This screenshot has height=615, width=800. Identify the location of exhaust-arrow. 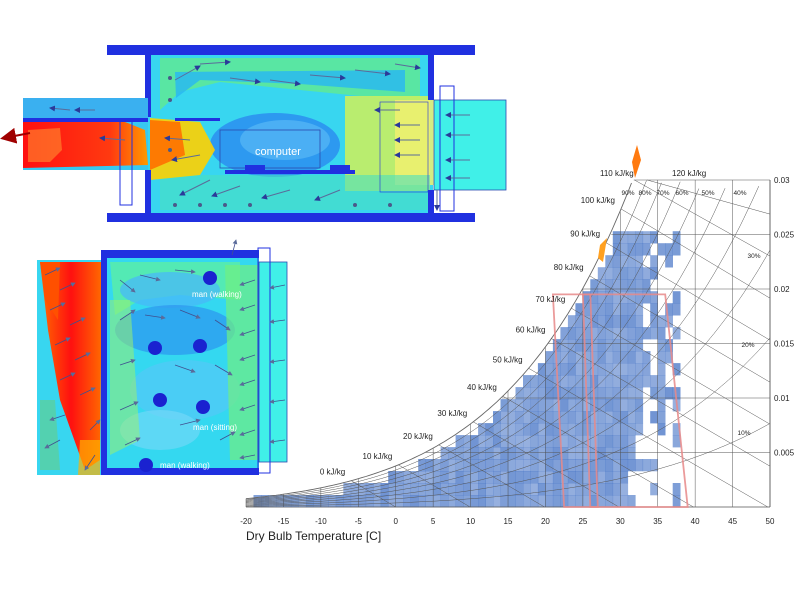
(15, 135).